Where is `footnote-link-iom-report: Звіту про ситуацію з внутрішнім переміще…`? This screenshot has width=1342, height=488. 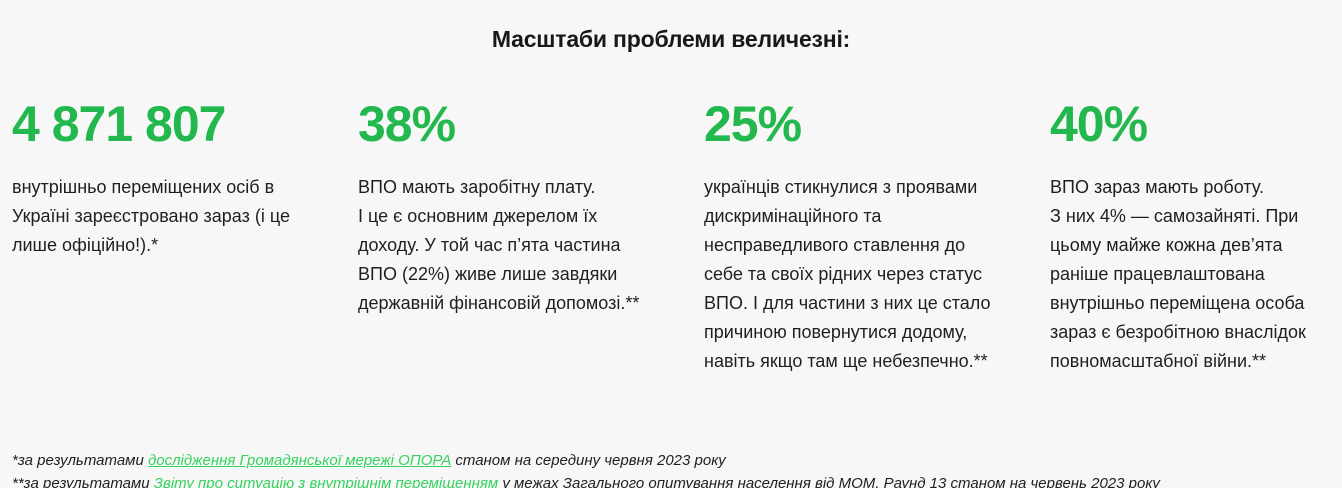 footnote-link-iom-report: Звіту про ситуацію з внутрішнім переміще… is located at coordinates (326, 481).